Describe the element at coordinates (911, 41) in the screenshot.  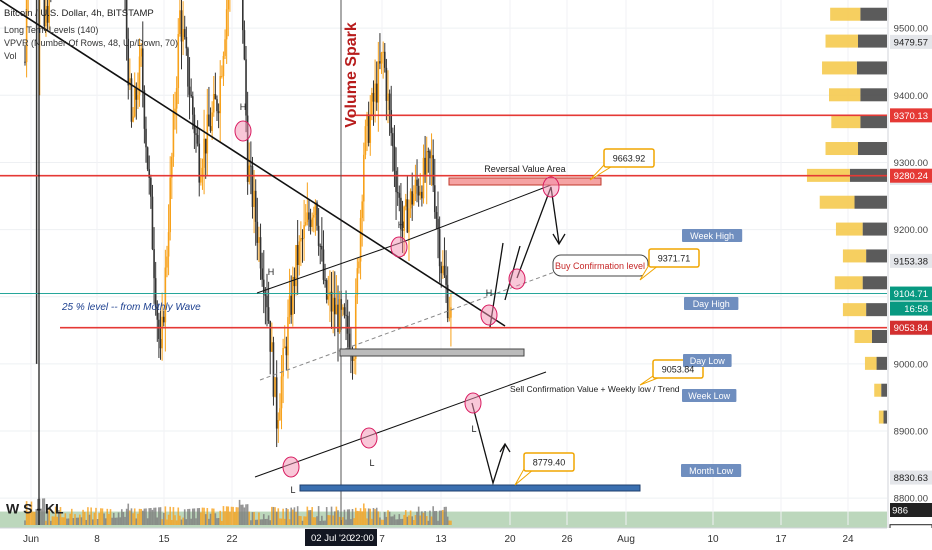
I see `price-badge-gray` at that location.